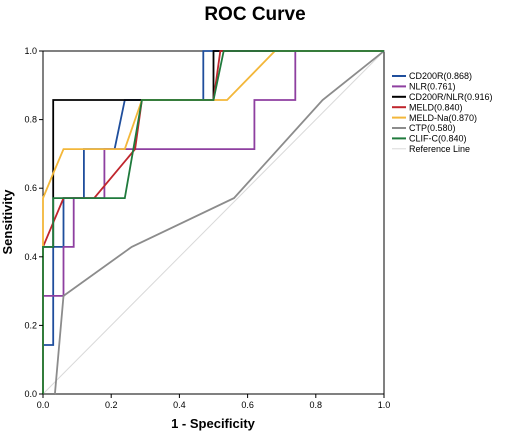  I want to click on legend-label: CTP(0.580), so click(432, 128).